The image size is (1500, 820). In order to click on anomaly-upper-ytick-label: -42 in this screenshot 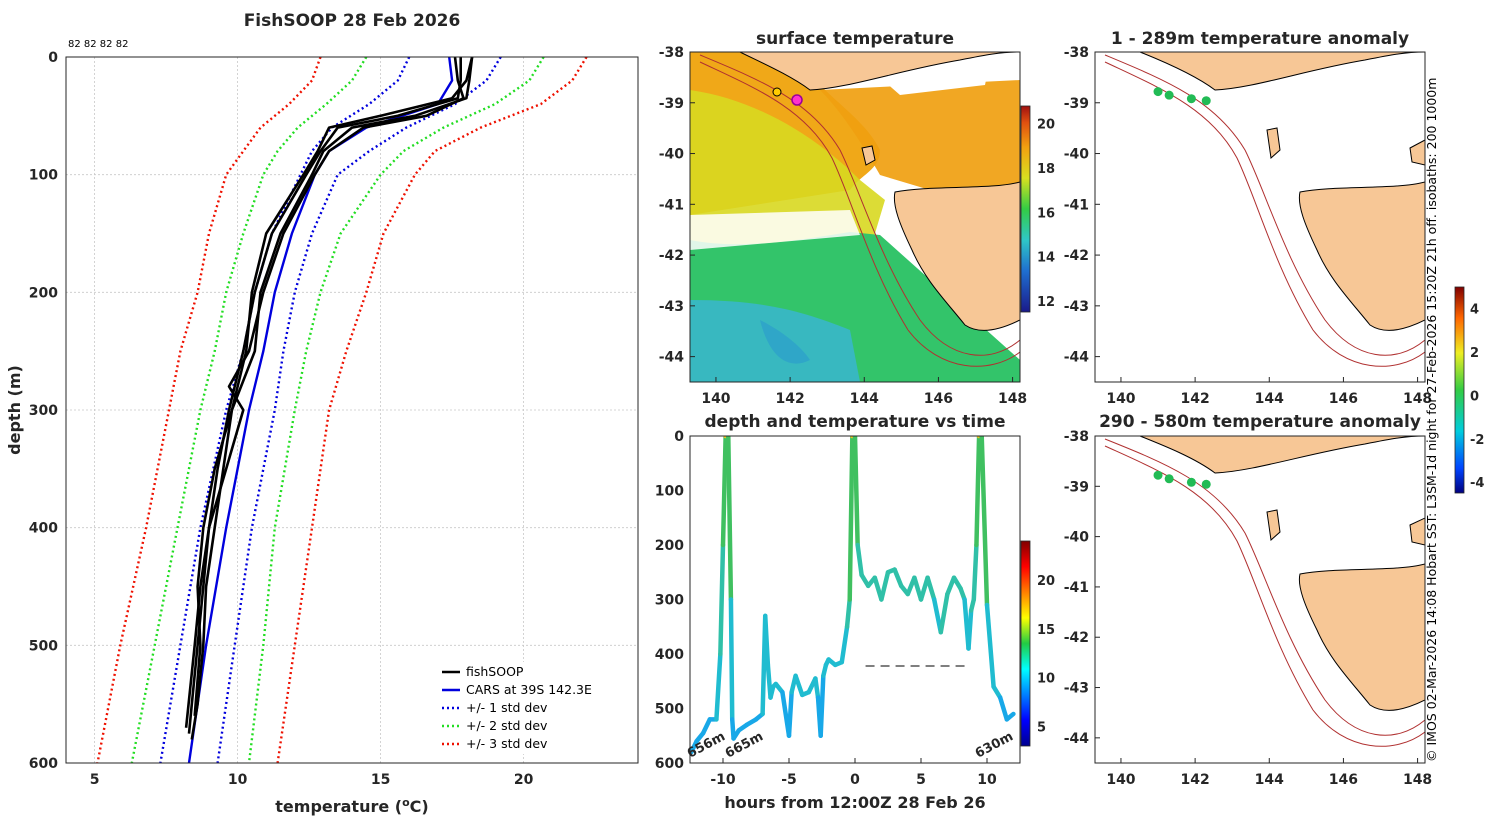, I will do `click(1076, 256)`.